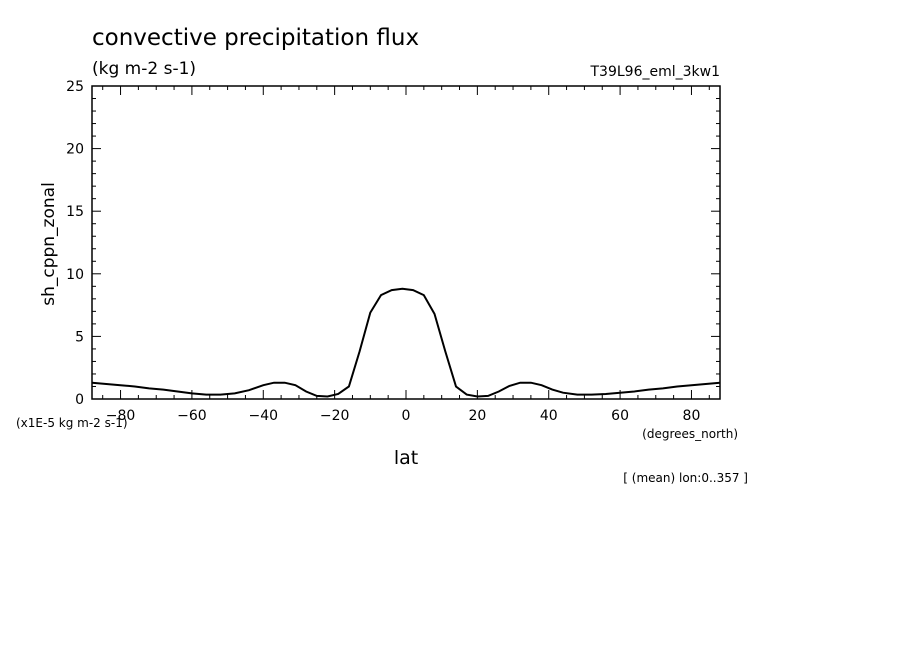 Image resolution: width=904 pixels, height=654 pixels. What do you see at coordinates (406, 342) in the screenshot?
I see `series-line` at bounding box center [406, 342].